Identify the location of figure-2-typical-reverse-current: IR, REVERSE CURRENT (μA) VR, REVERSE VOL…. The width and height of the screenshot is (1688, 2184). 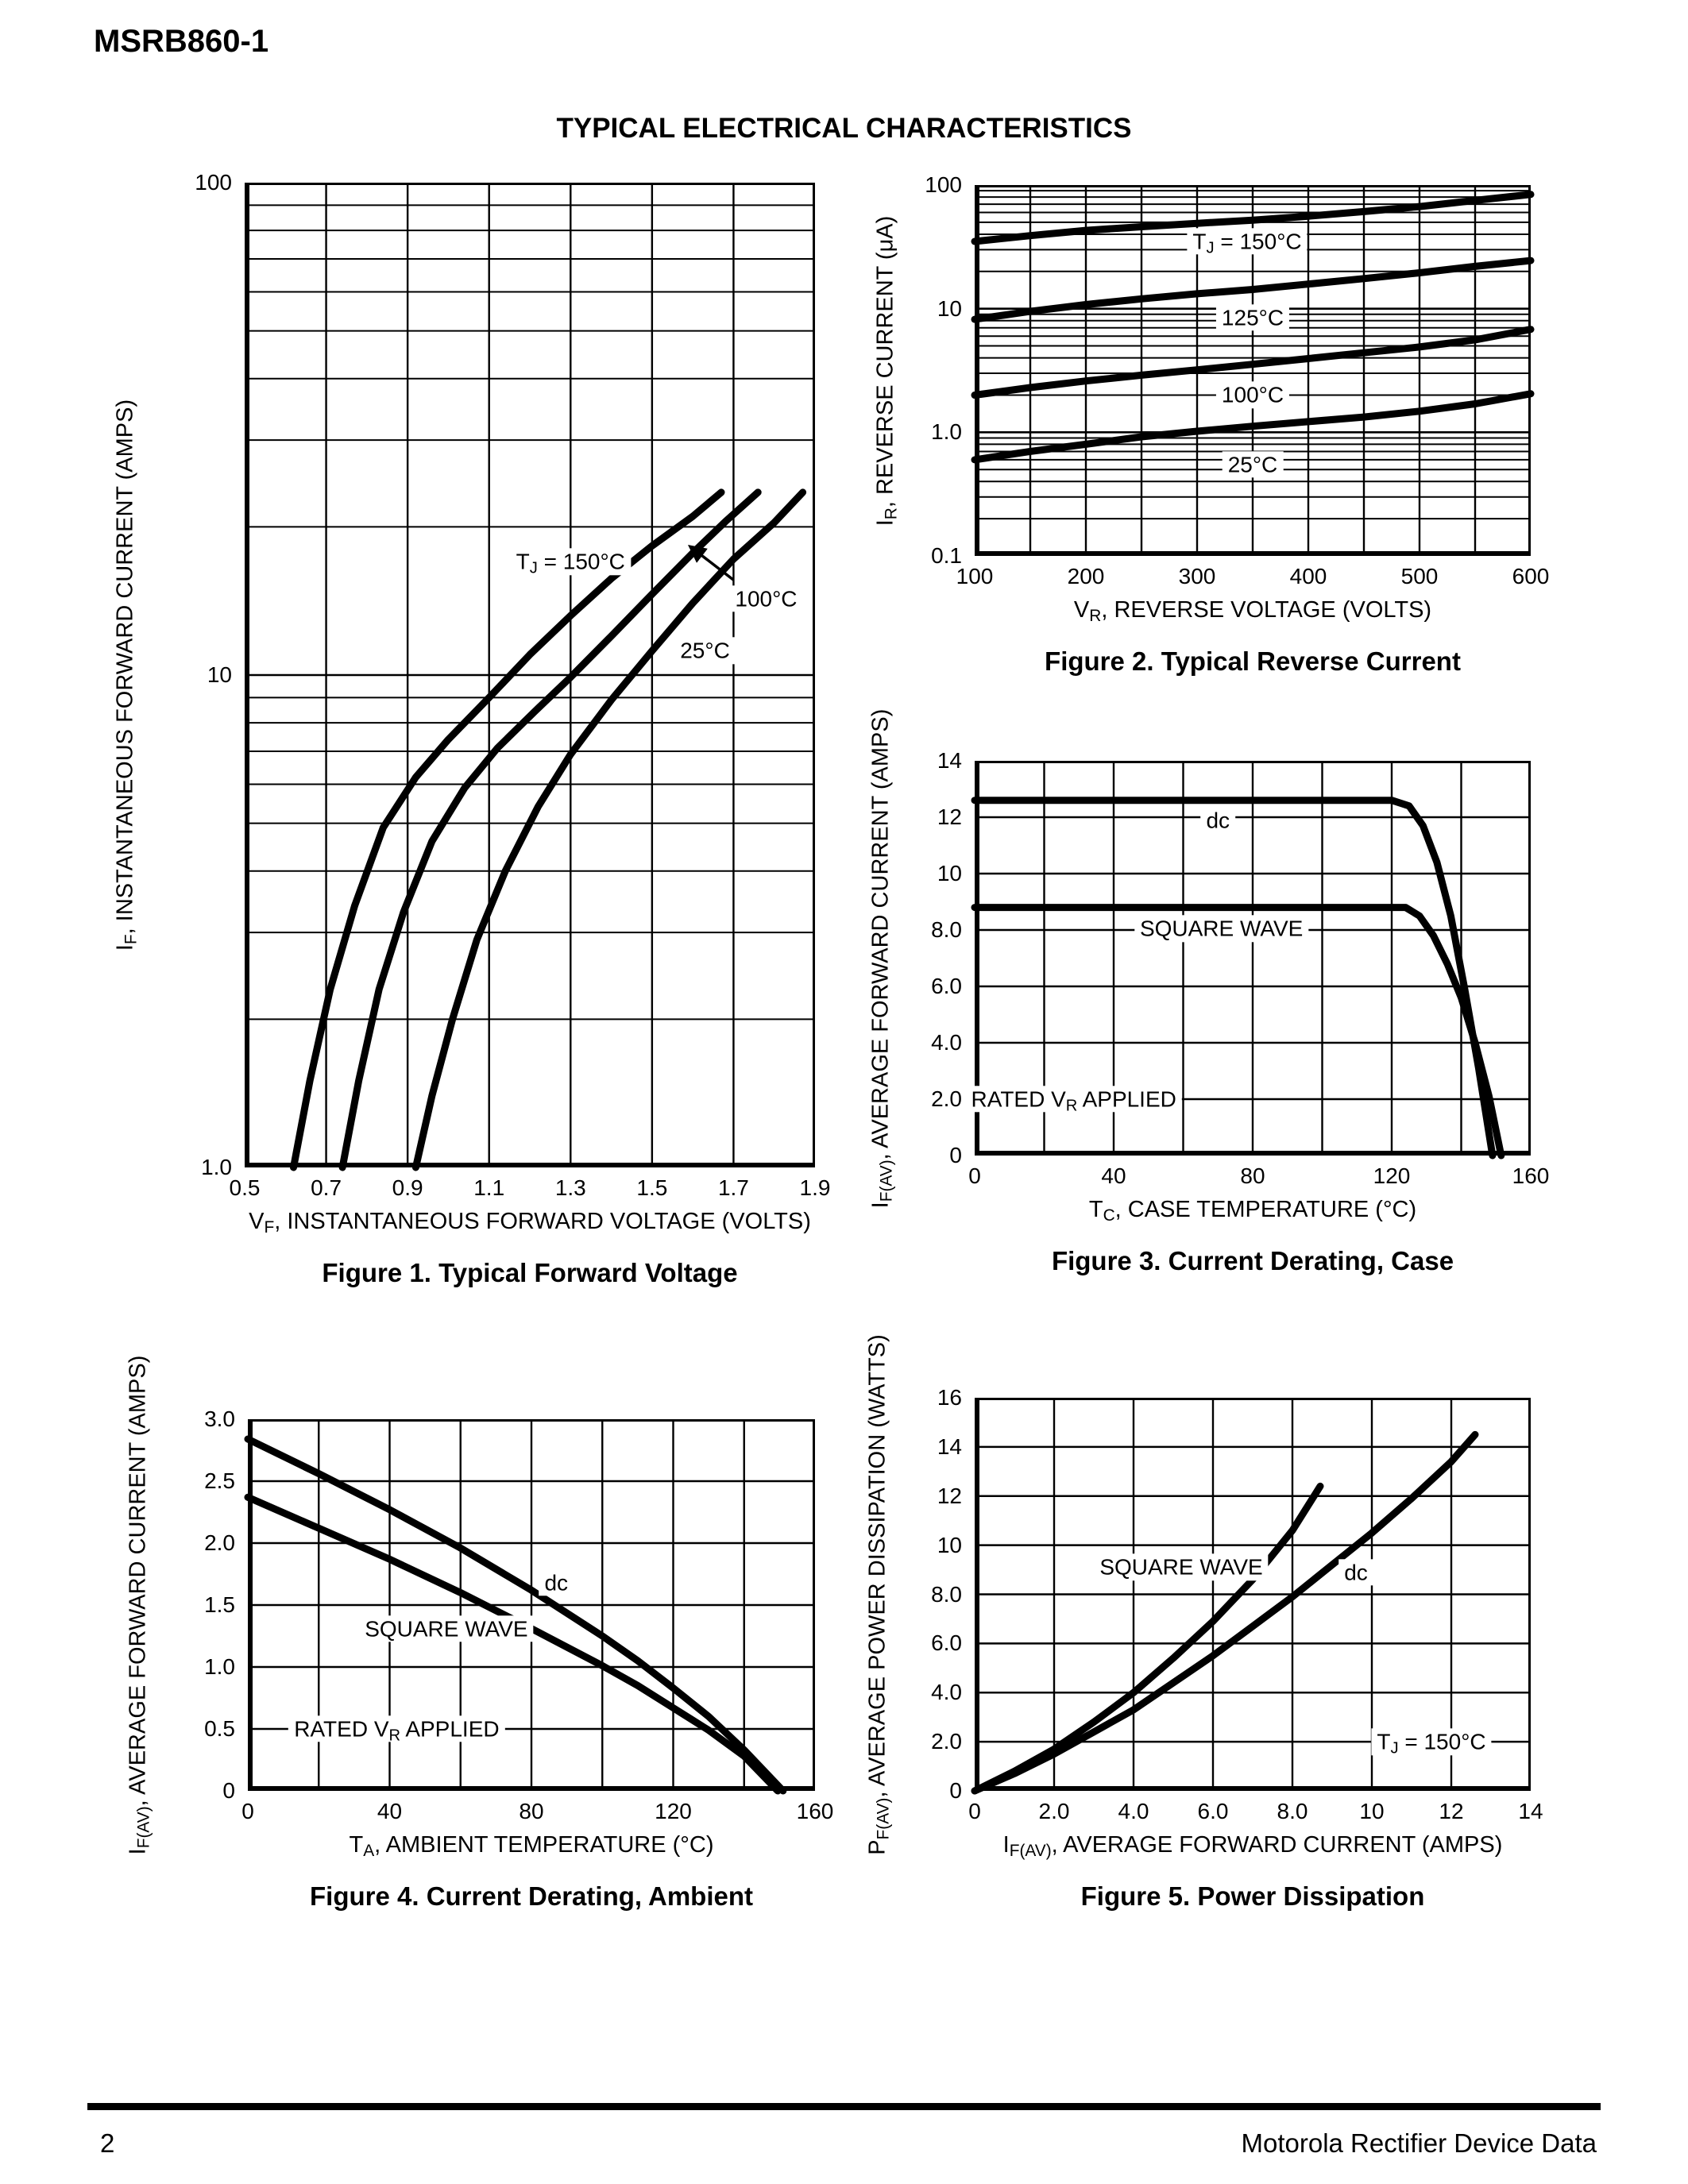
(1211, 424).